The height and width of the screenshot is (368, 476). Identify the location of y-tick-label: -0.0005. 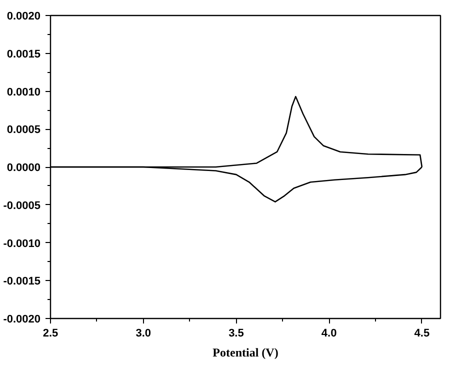
(22, 206).